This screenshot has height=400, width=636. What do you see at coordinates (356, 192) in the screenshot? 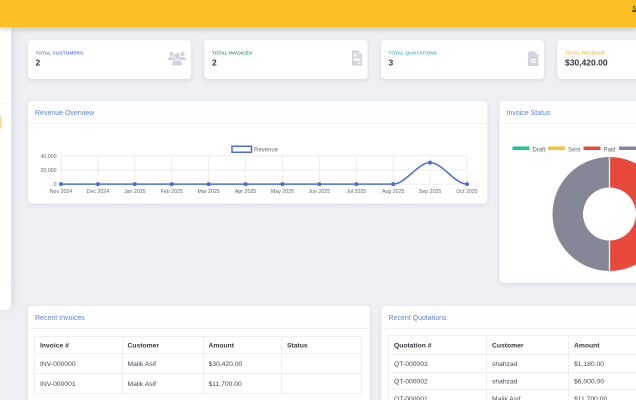
I see `svg-text: Jul 2025` at bounding box center [356, 192].